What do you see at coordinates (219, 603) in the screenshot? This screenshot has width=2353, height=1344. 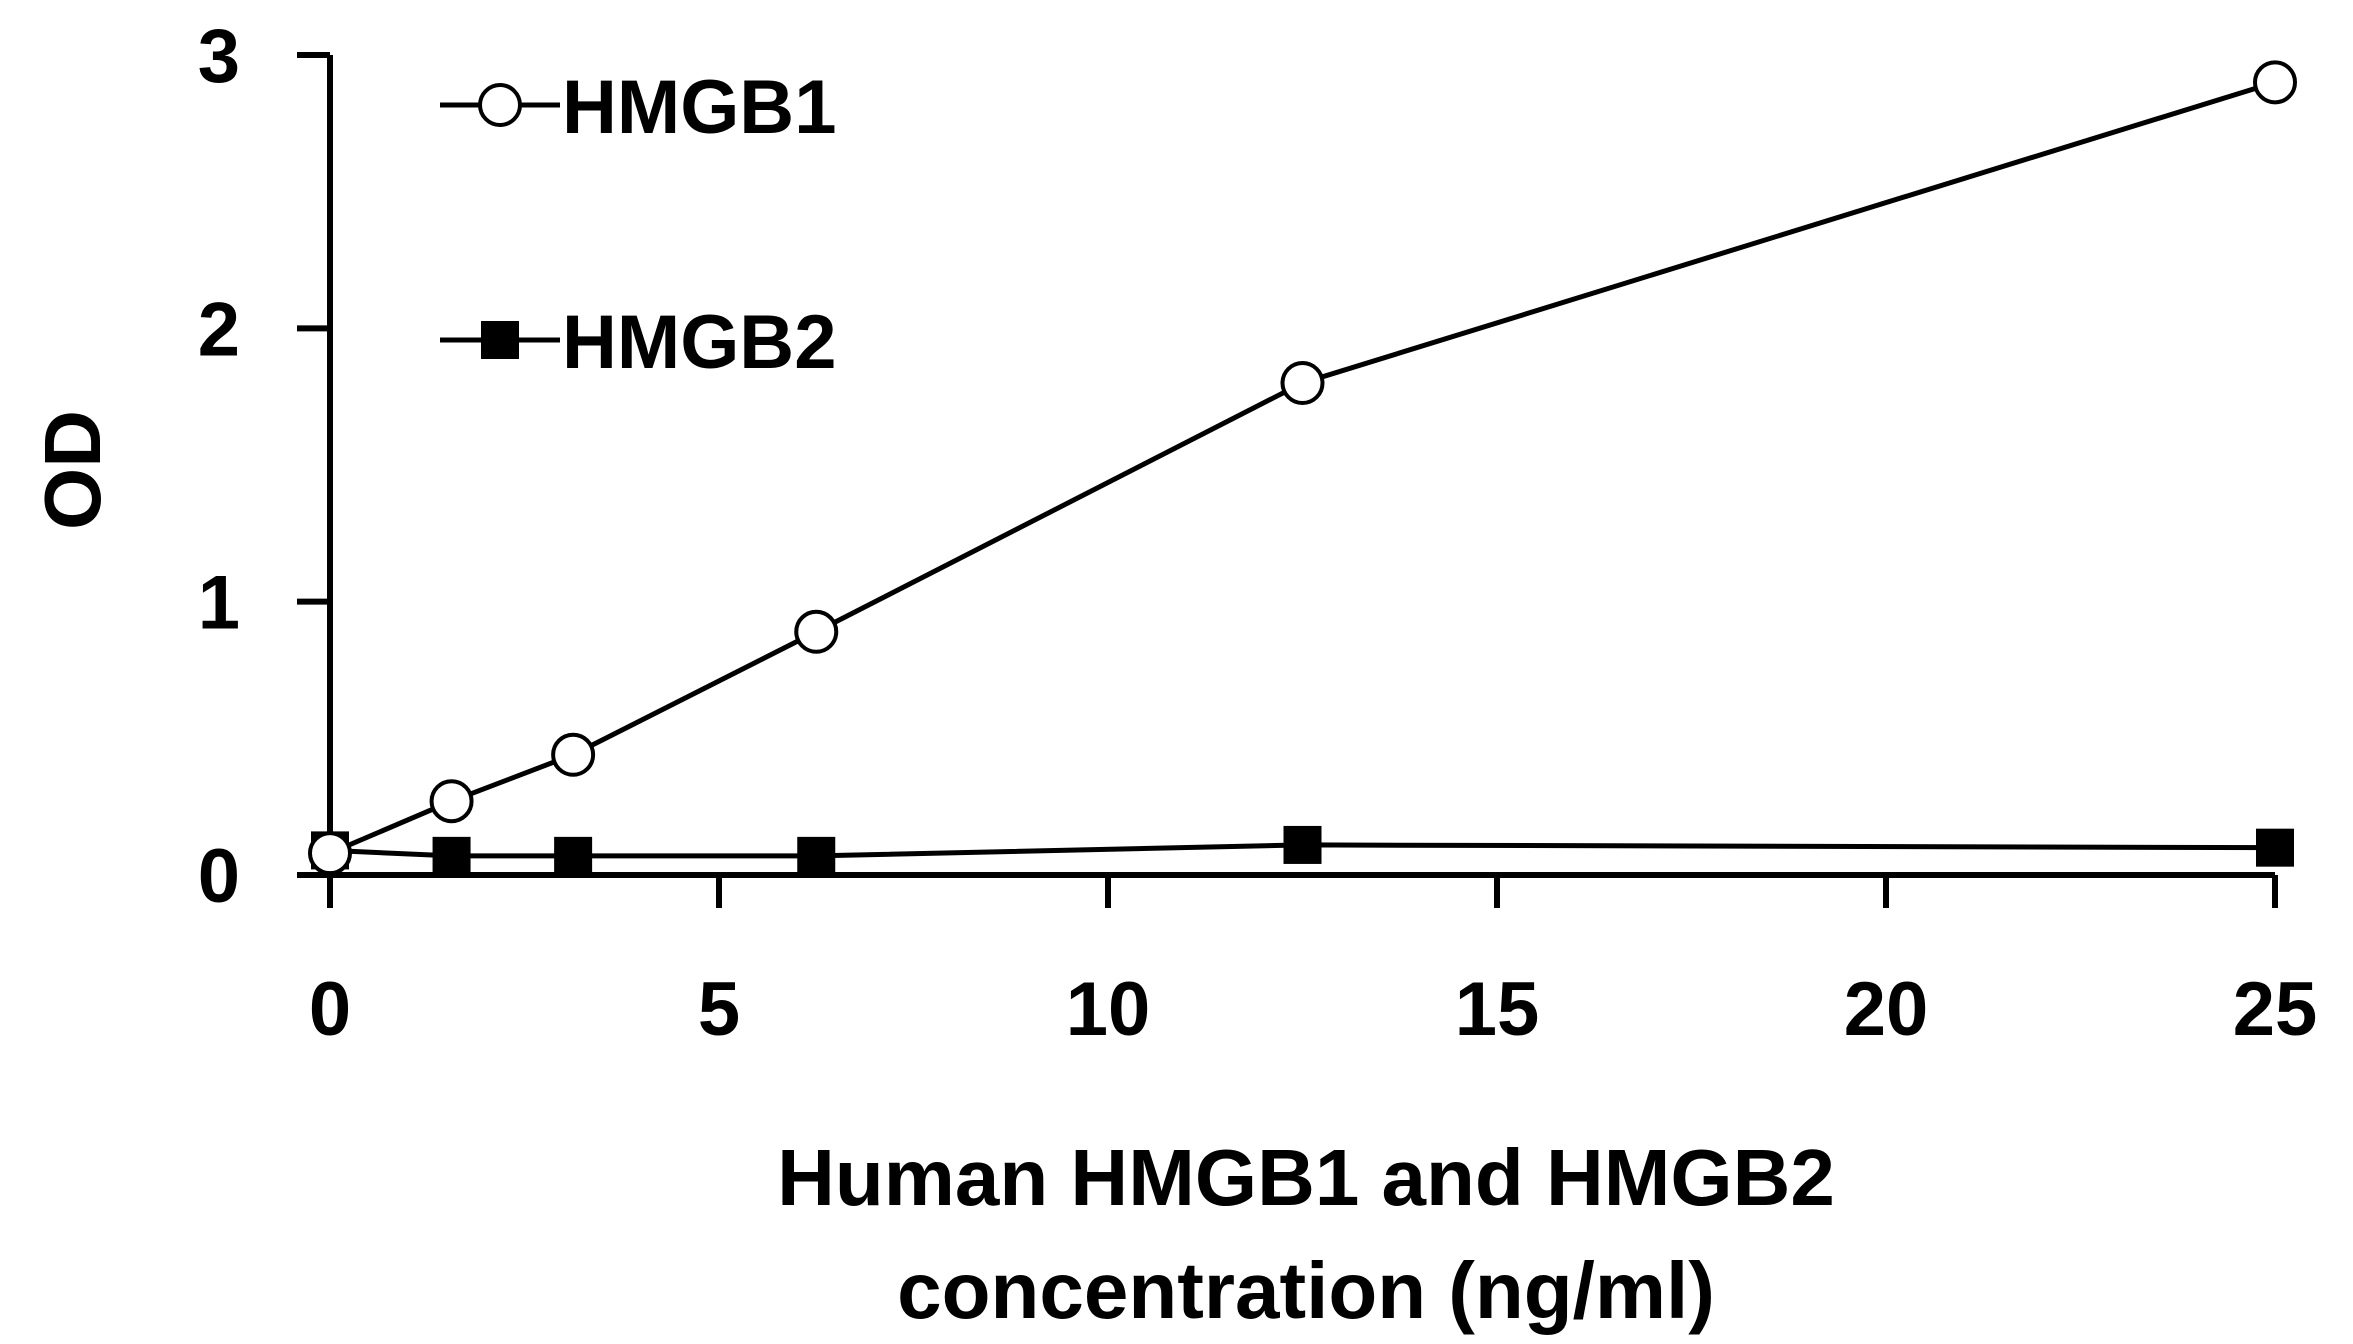 I see `y-tick-label: 1` at bounding box center [219, 603].